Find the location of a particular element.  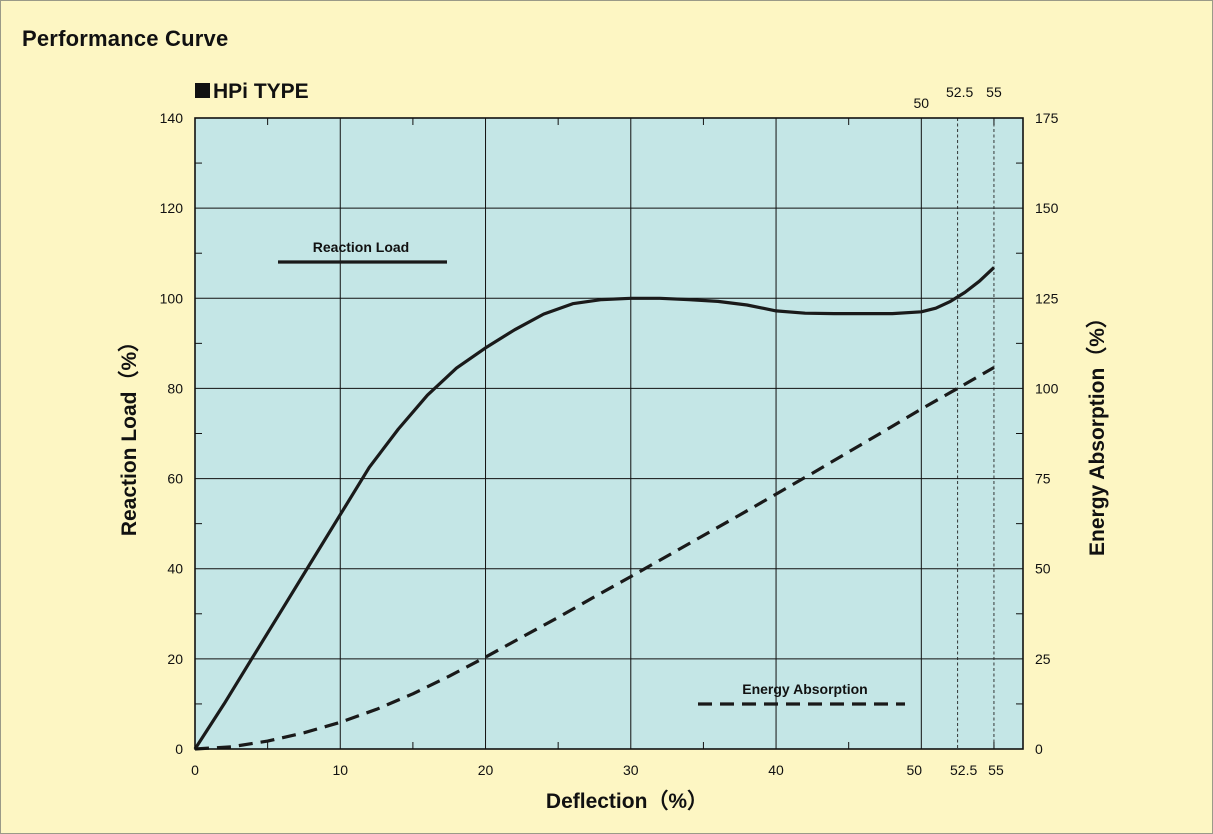

legend-label-energy-absorption: Energy Absorption is located at coordinates (805, 689).